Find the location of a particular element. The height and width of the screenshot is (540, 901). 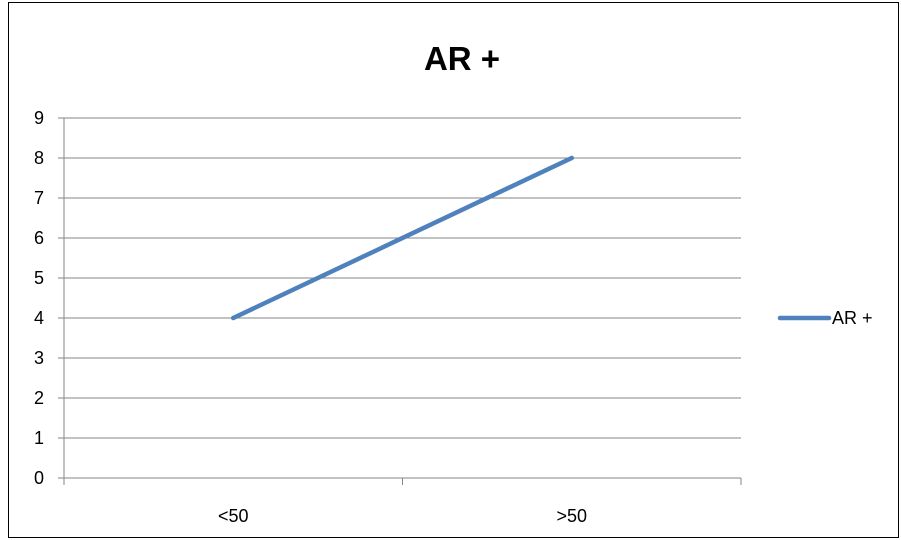

y-tick-label: 5 is located at coordinates (39, 278).